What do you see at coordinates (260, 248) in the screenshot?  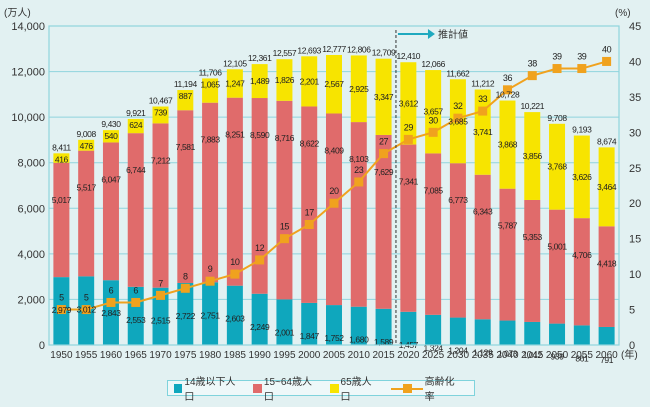 I see `aging-rate-label: 12` at bounding box center [260, 248].